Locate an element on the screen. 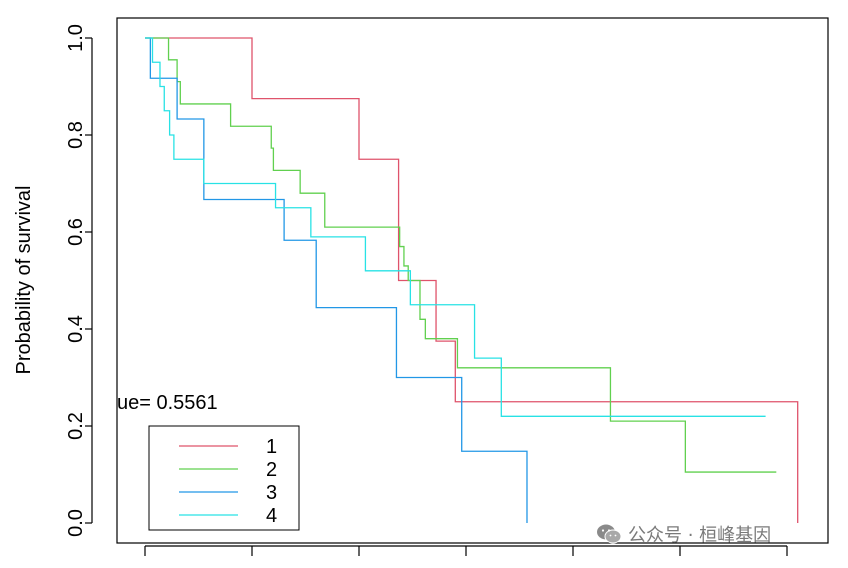 The image size is (848, 568). y-tick-label: 0.4 is located at coordinates (76, 329).